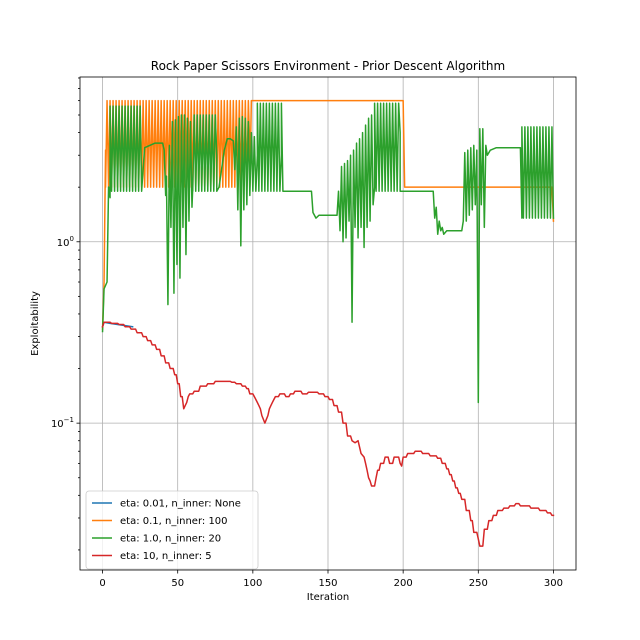 Image resolution: width=640 pixels, height=640 pixels. Describe the element at coordinates (478, 583) in the screenshot. I see `x-tick-label: 250` at that location.